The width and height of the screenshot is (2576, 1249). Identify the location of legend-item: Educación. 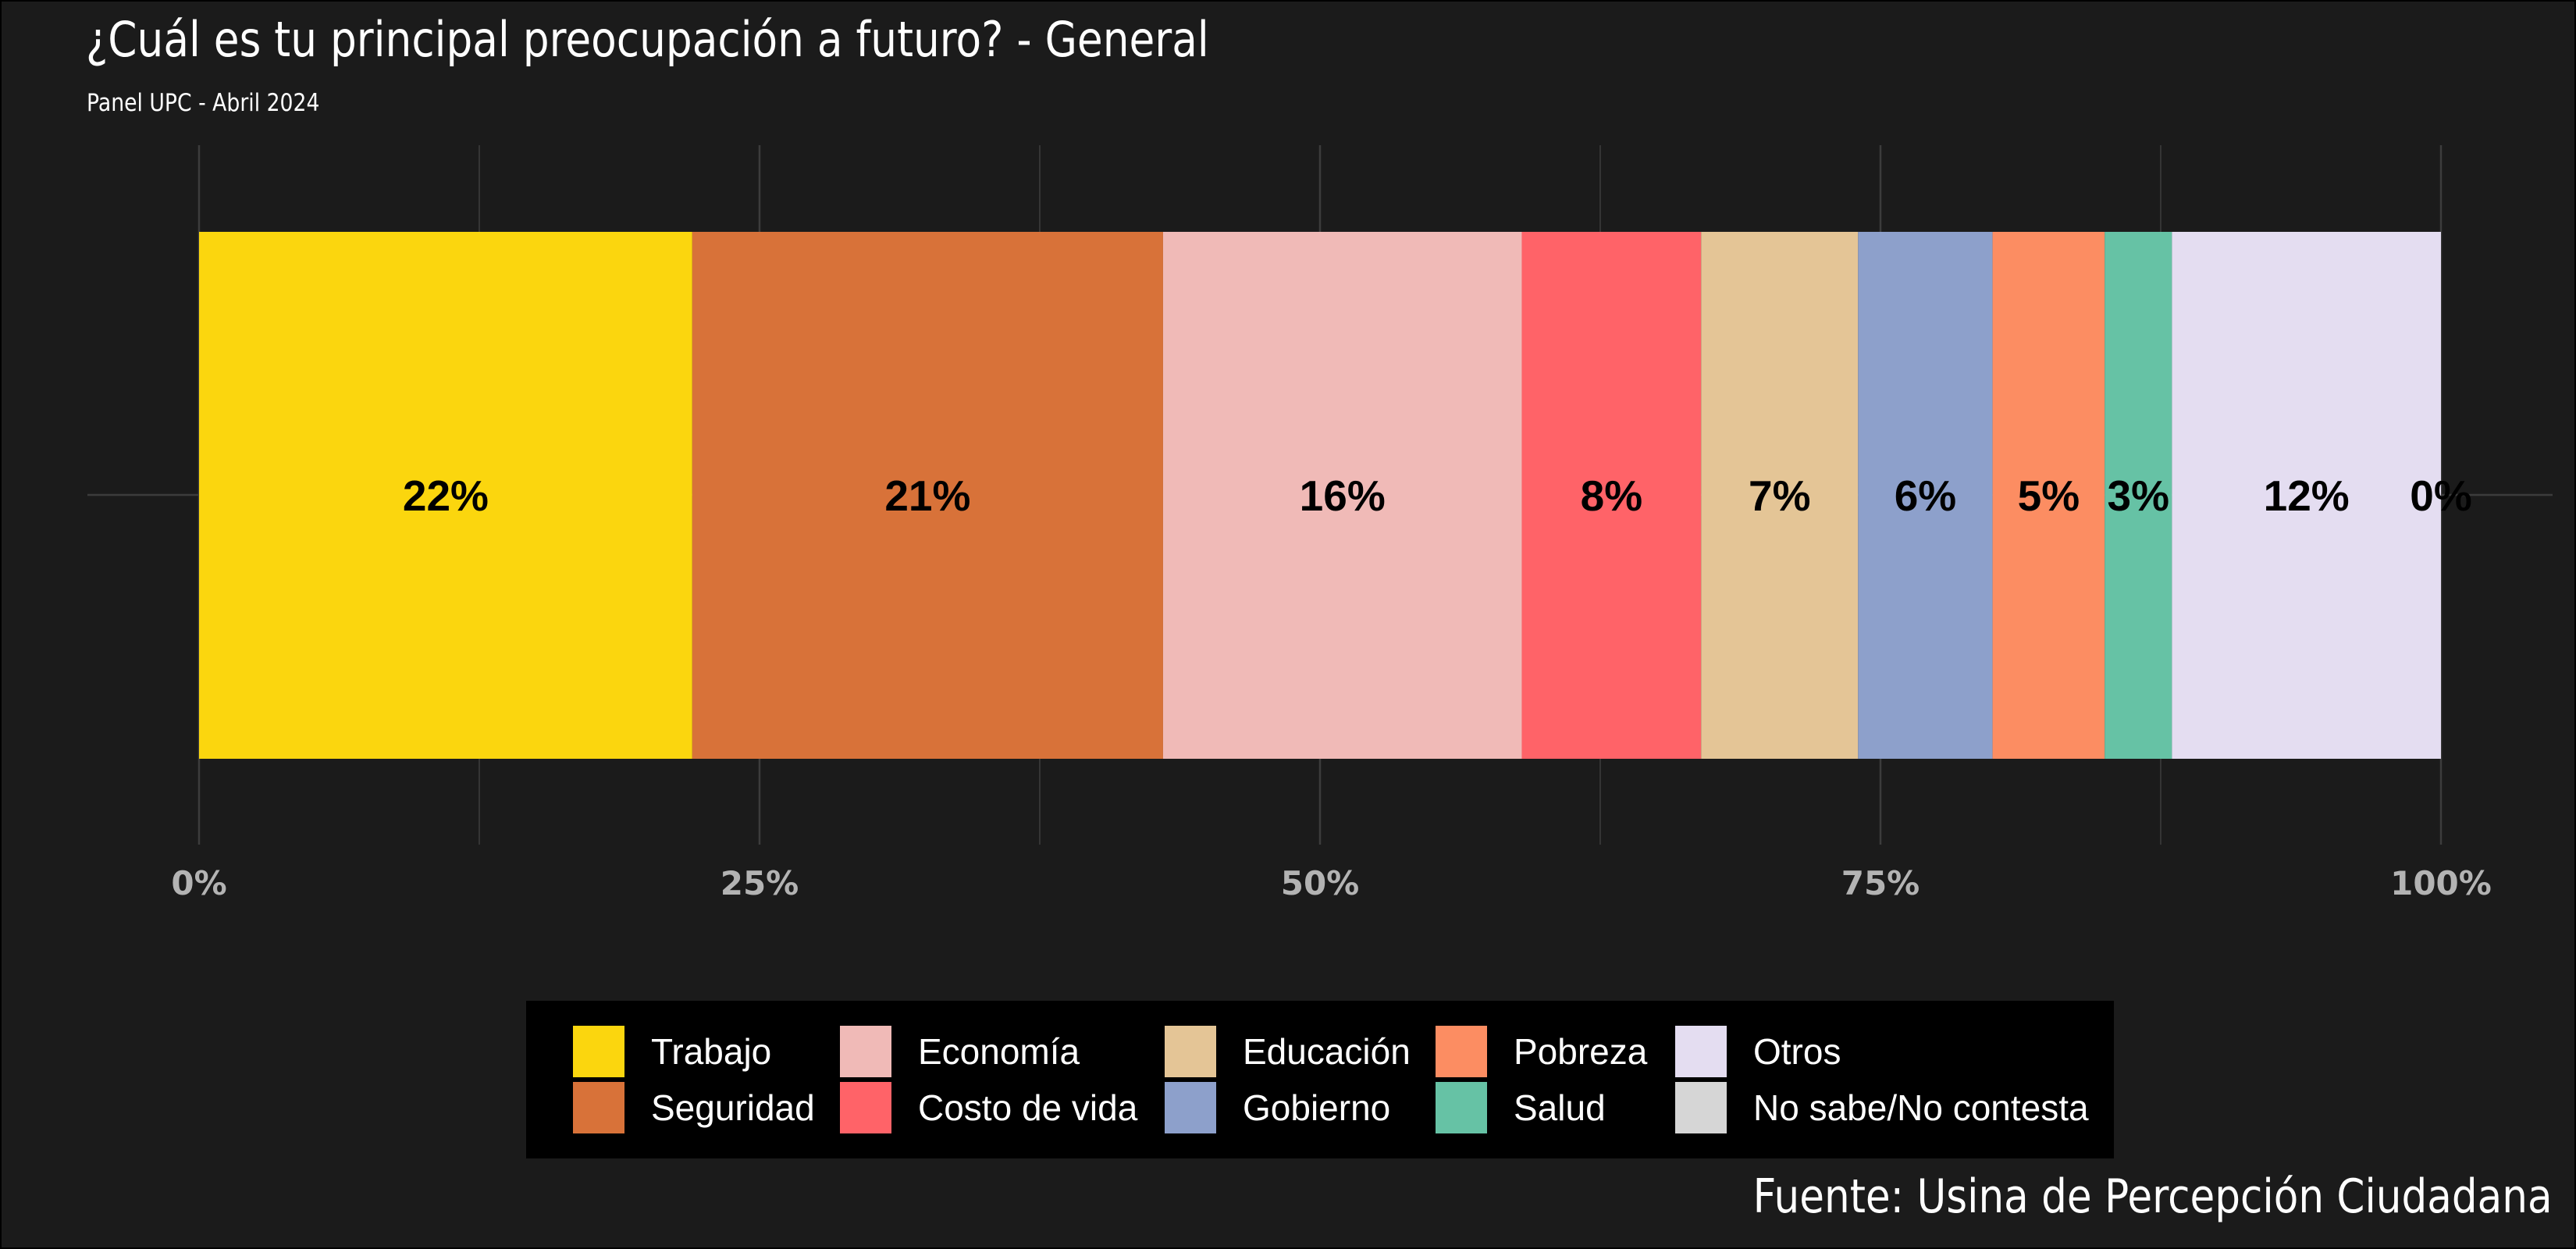
(1288, 1051).